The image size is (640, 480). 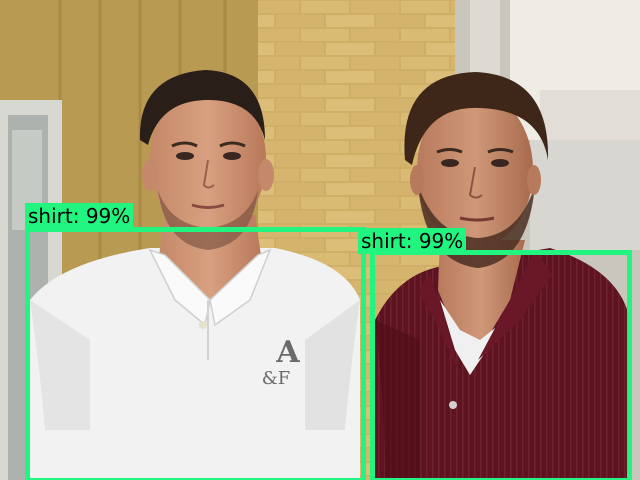 What do you see at coordinates (287, 352) in the screenshot?
I see `svg-text: A` at bounding box center [287, 352].